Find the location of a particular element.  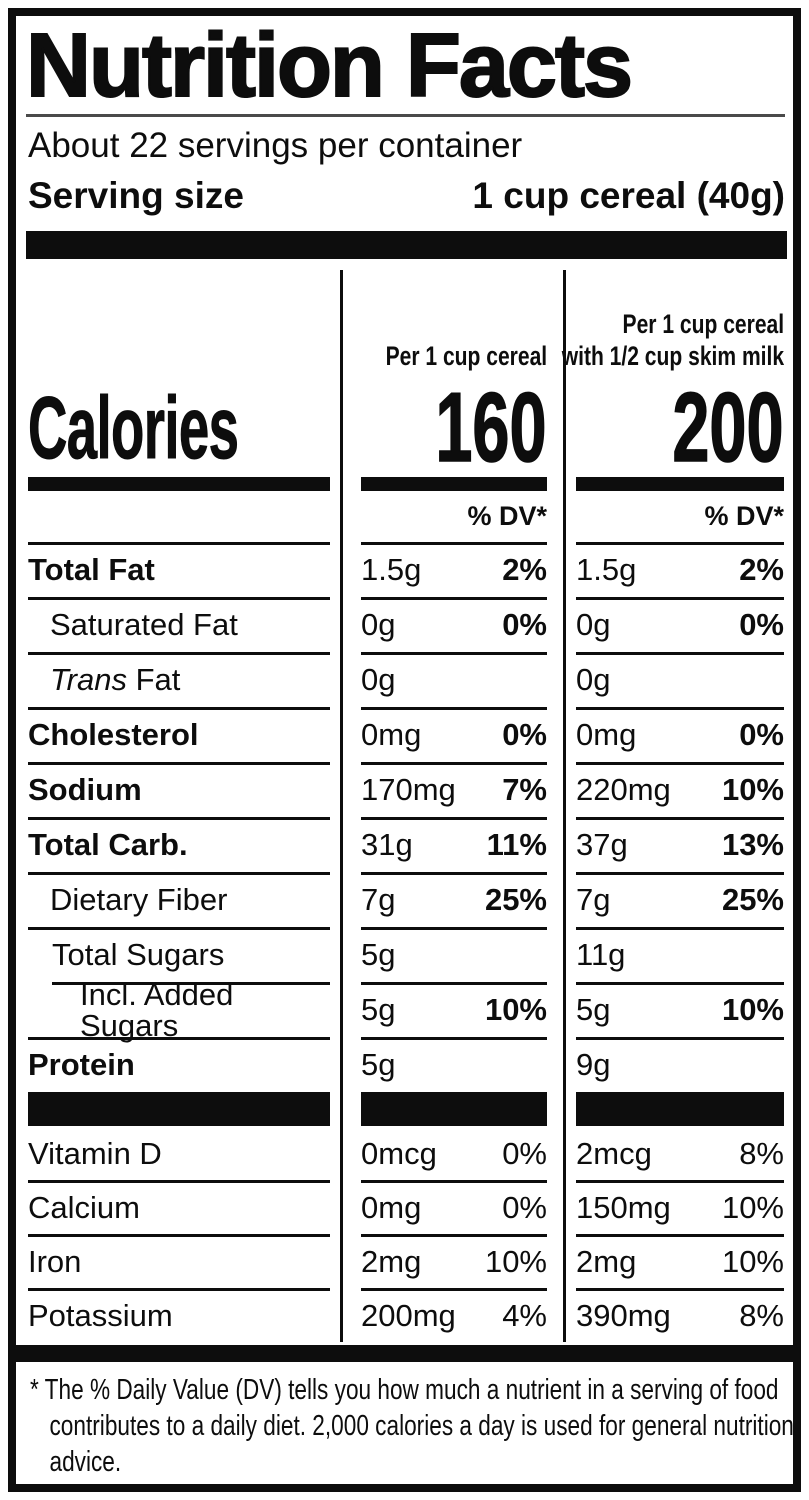

nutrient-name-cell: Saturated Fat is located at coordinates (178, 626).